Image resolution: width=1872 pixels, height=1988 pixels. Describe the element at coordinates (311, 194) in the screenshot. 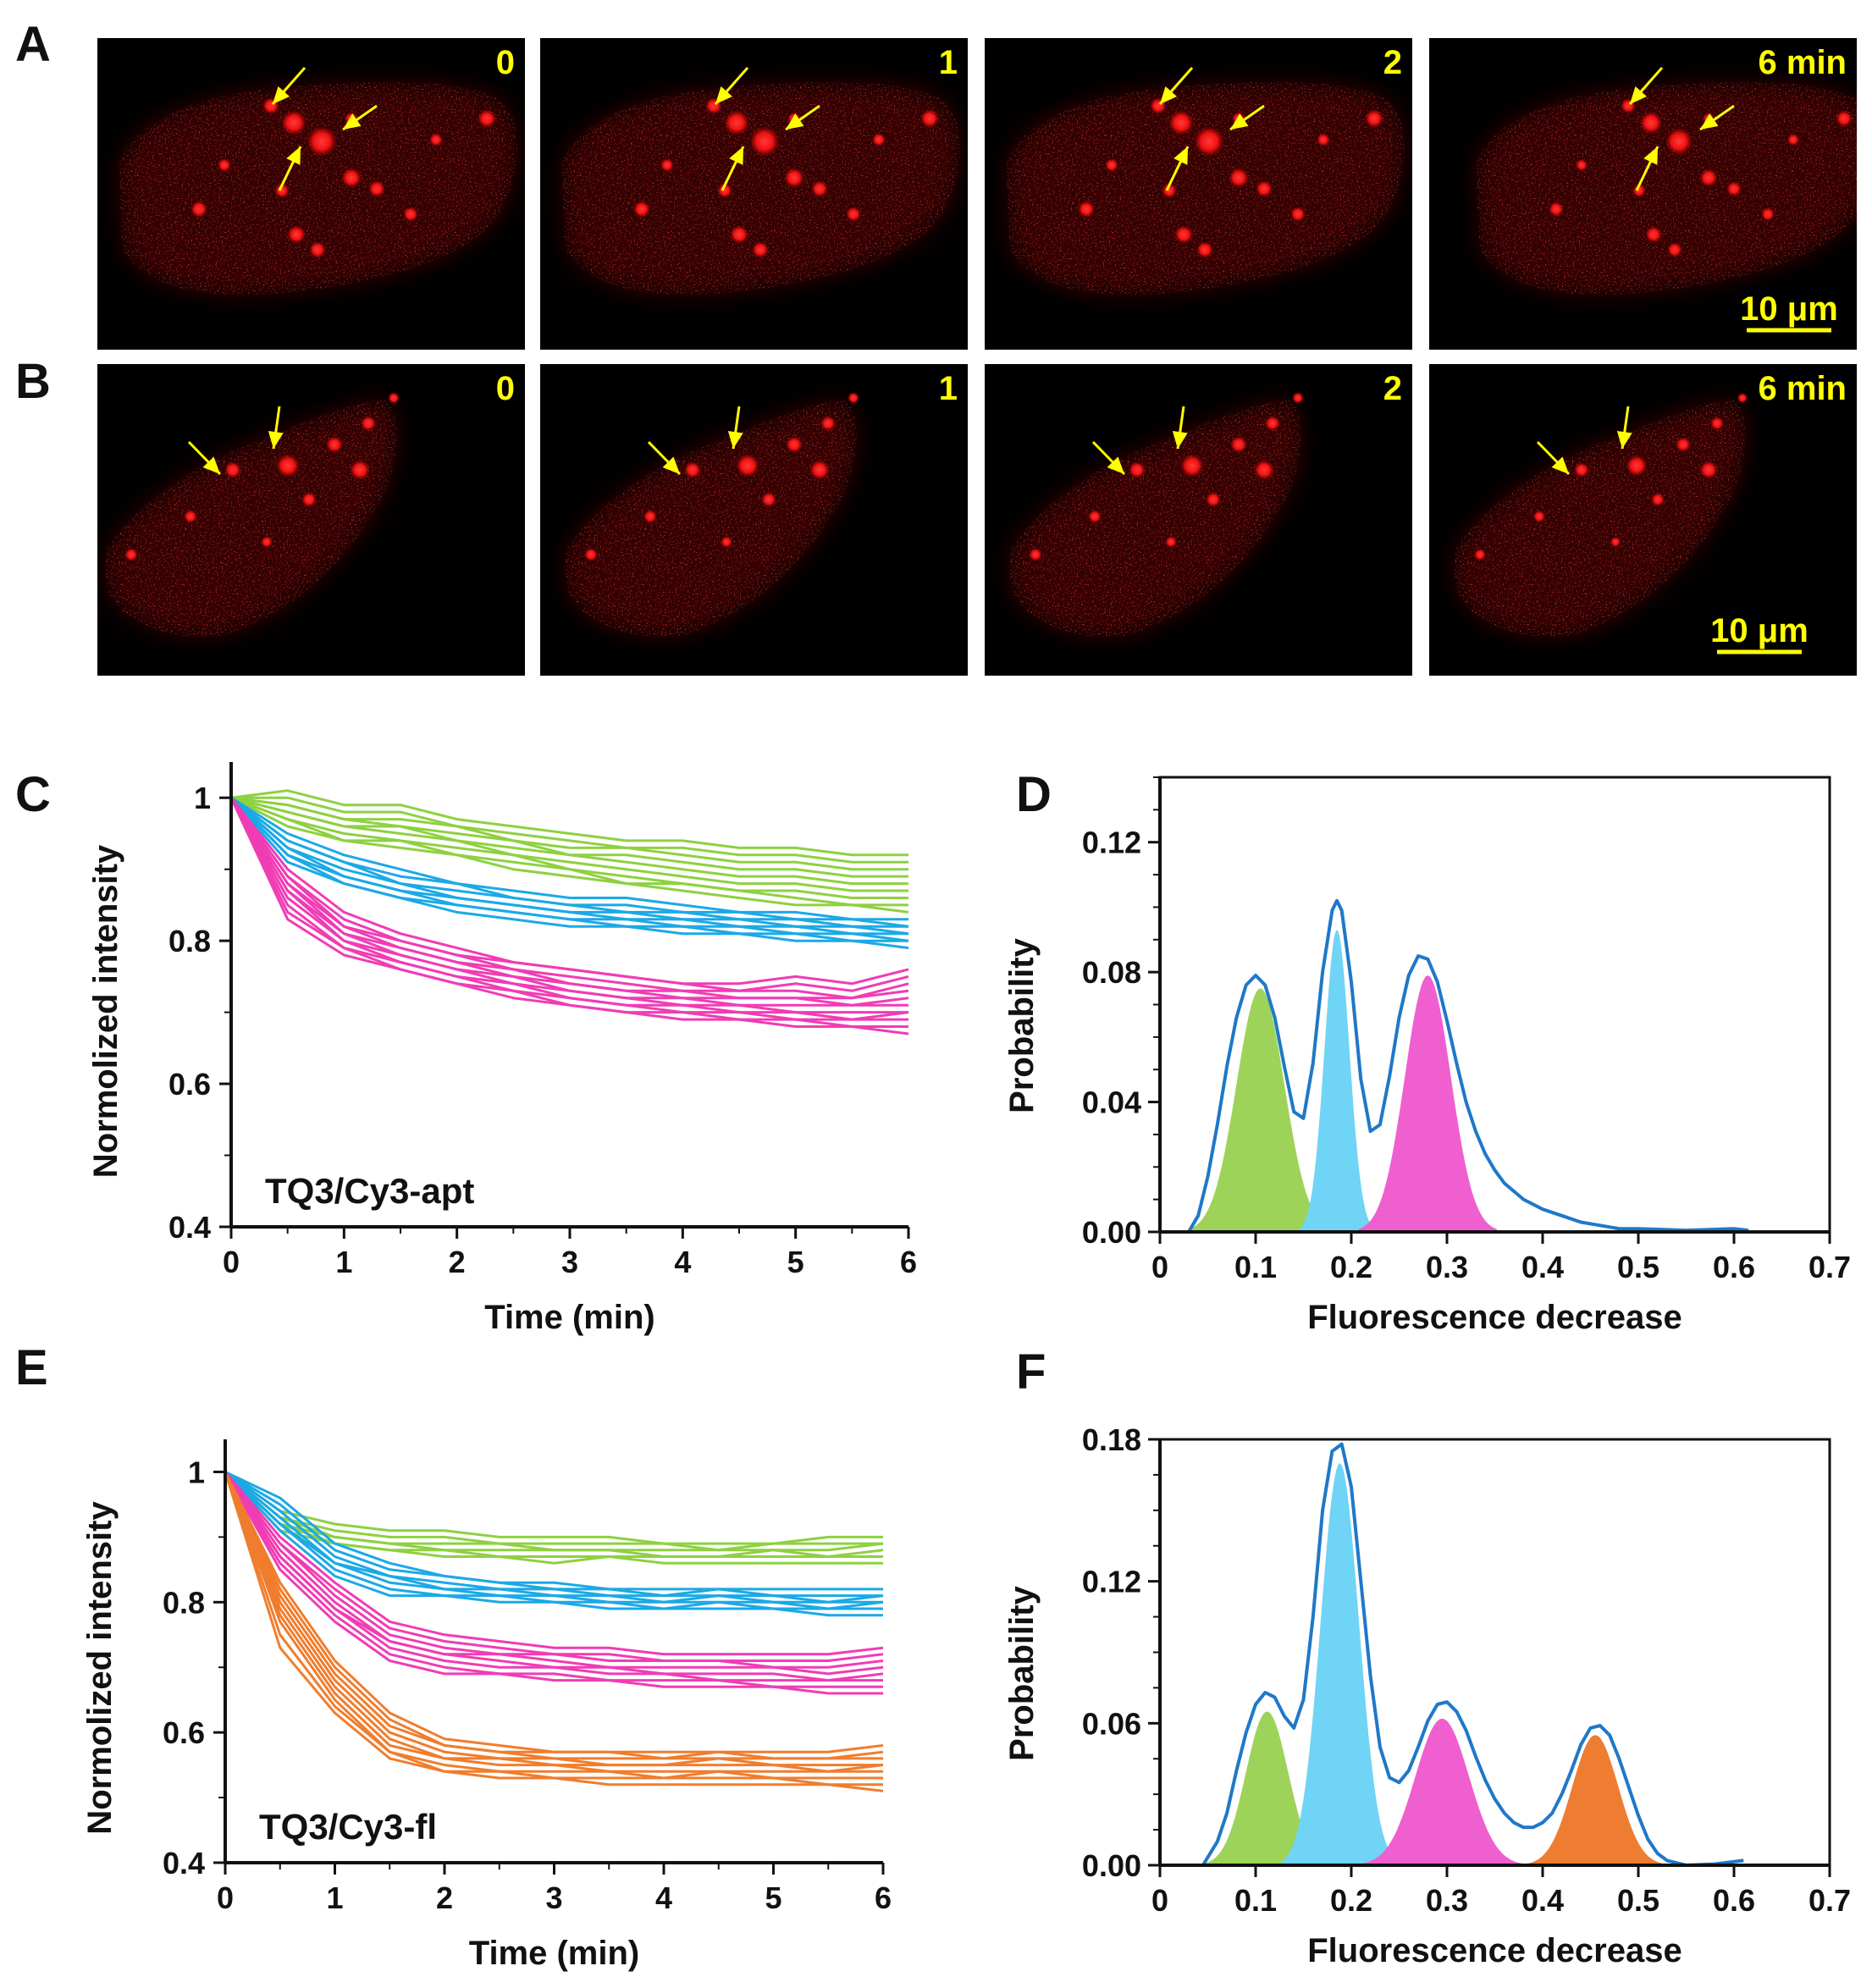

I see `frame-a-0: 0` at that location.